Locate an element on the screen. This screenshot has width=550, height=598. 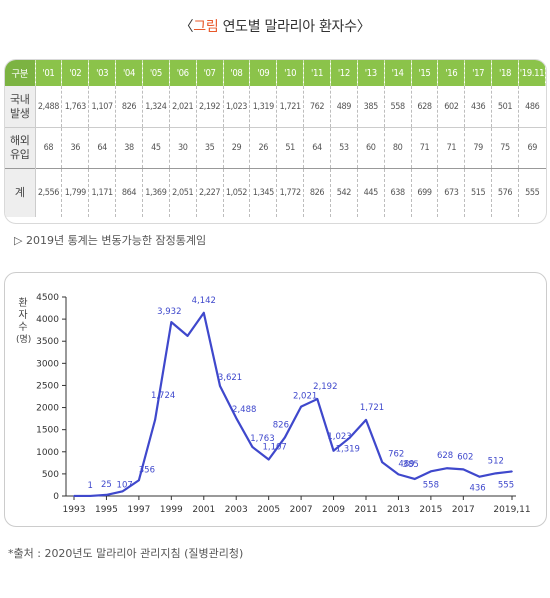
table-cell: 558 is located at coordinates (398, 107).